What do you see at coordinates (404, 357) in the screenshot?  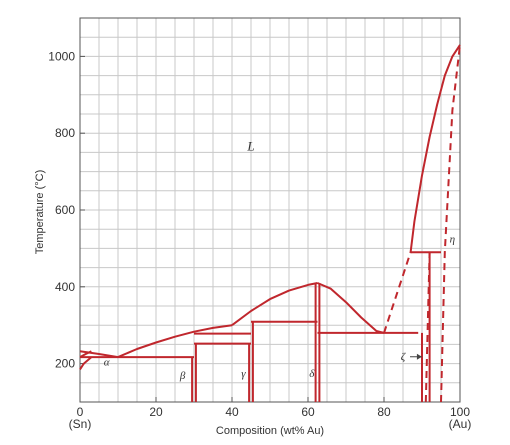 I see `phase-label: ζ` at bounding box center [404, 357].